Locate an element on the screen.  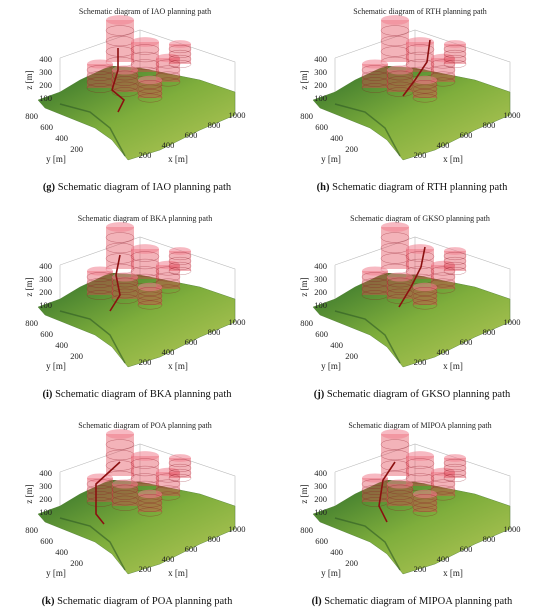
x-tick-label: 600 is located at coordinates (466, 342).